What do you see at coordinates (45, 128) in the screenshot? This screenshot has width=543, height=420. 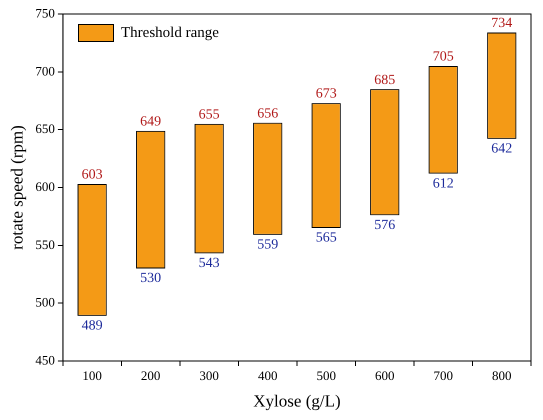 I see `y-tick-label: 650` at bounding box center [45, 128].